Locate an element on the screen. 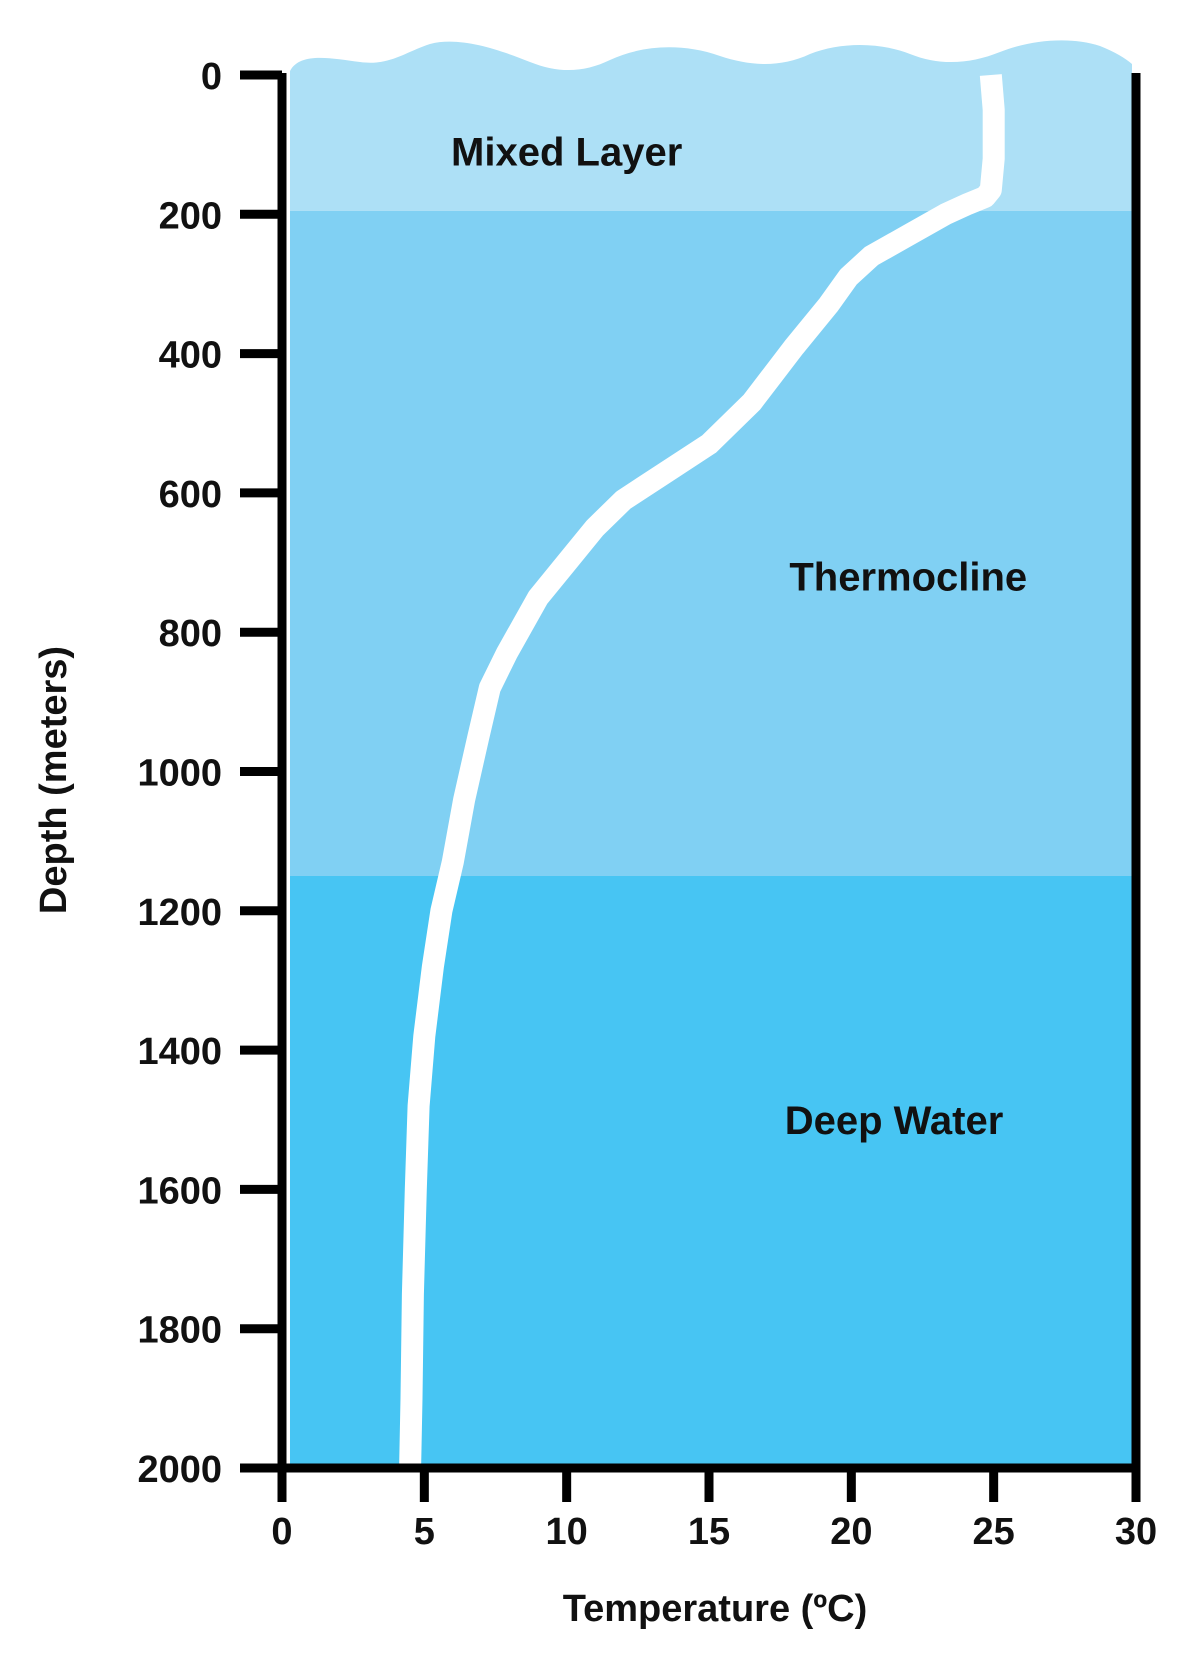  y-tick-label: 200 is located at coordinates (190, 216).